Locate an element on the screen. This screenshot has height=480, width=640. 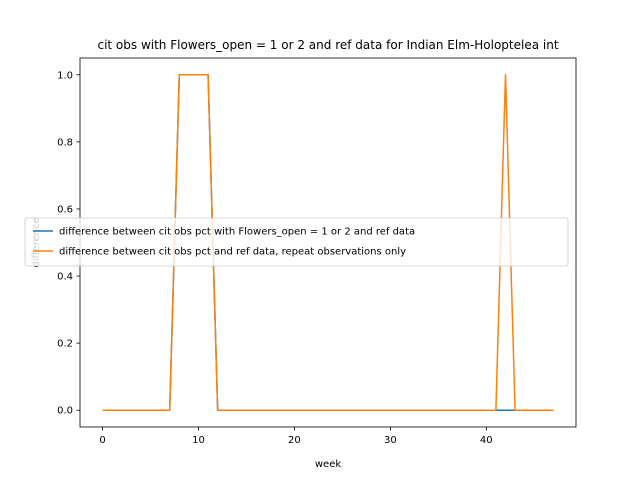
legend-box is located at coordinates (296, 242).